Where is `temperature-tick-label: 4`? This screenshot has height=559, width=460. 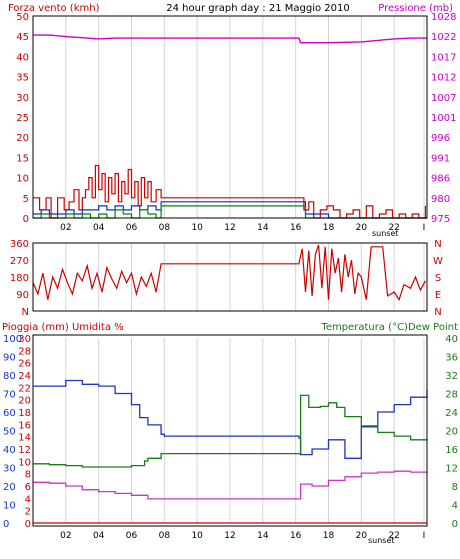
temperature-tick-label: 4 is located at coordinates (455, 506).